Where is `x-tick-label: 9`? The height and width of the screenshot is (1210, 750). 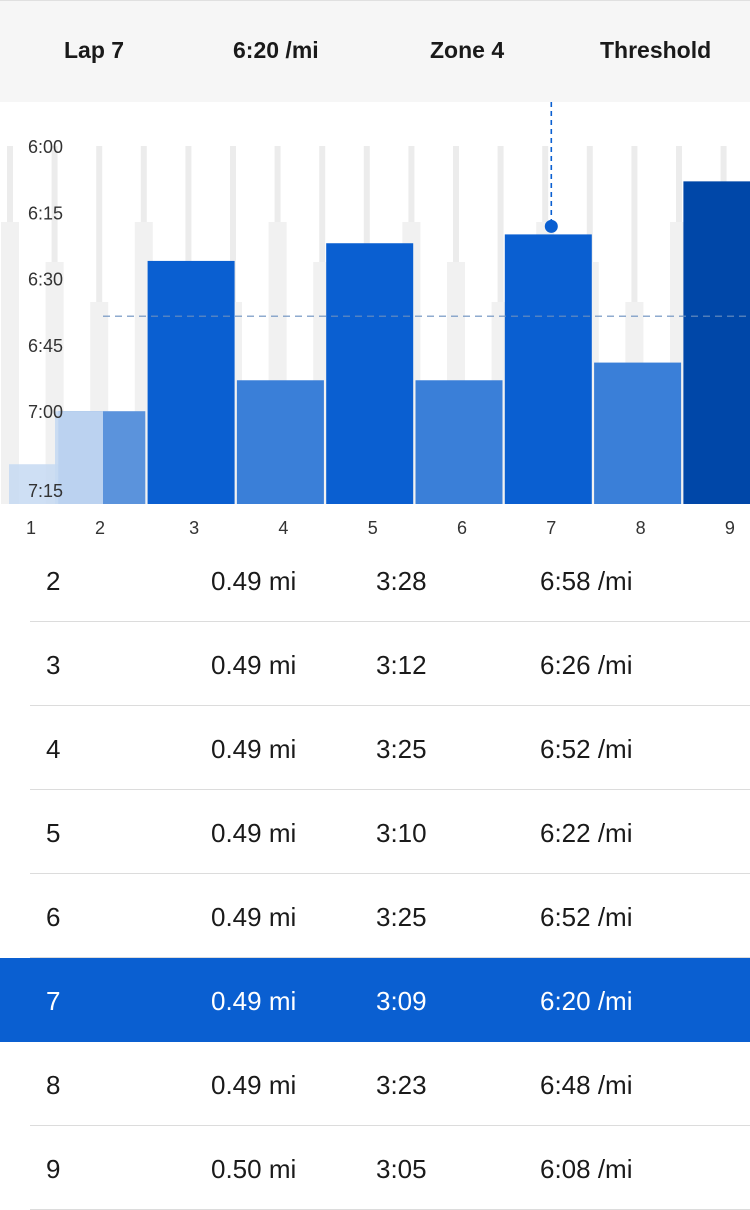
x-tick-label: 9 is located at coordinates (730, 528).